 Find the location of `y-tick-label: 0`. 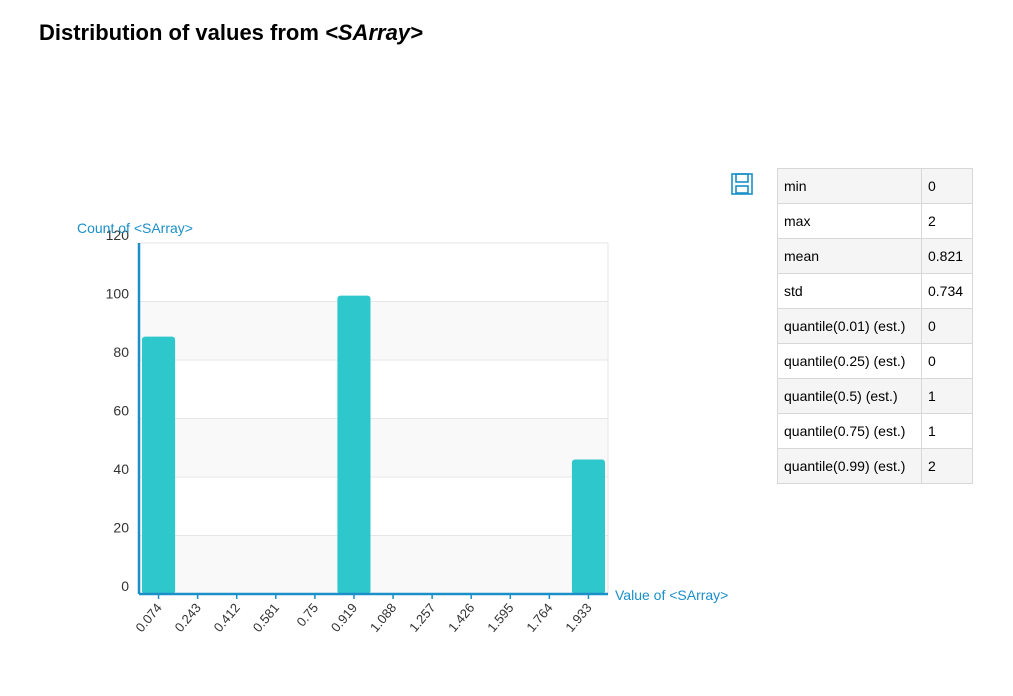

y-tick-label: 0 is located at coordinates (125, 586).